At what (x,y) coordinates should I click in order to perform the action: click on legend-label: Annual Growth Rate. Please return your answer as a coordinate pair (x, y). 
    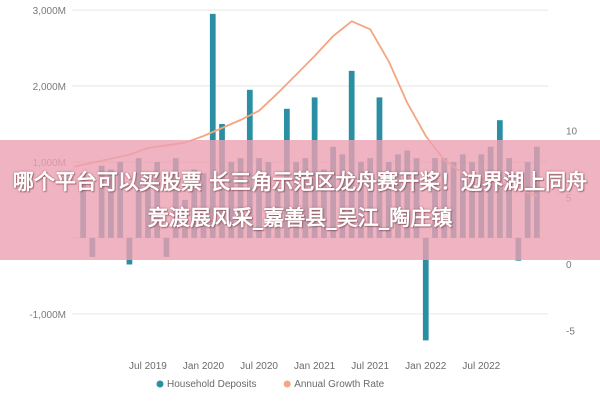
    Looking at the image, I should click on (339, 384).